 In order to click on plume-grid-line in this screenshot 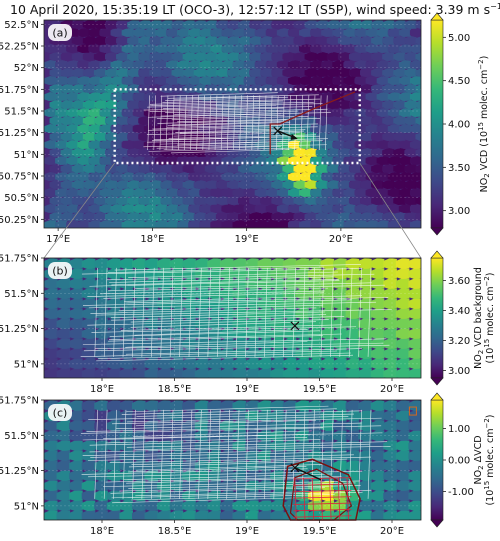, I will do `click(347, 499)`.